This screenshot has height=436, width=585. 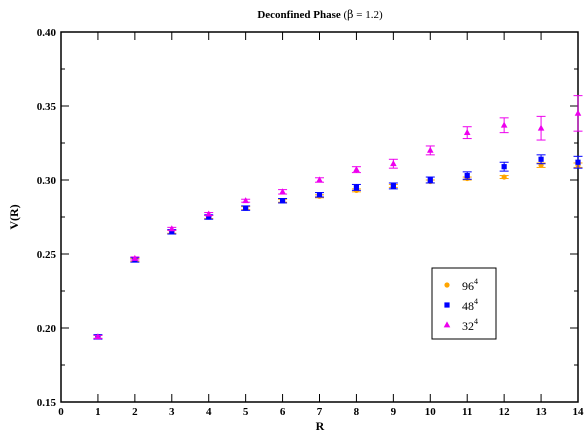 What do you see at coordinates (579, 412) in the screenshot?
I see `x-tick-label: 14` at bounding box center [579, 412].